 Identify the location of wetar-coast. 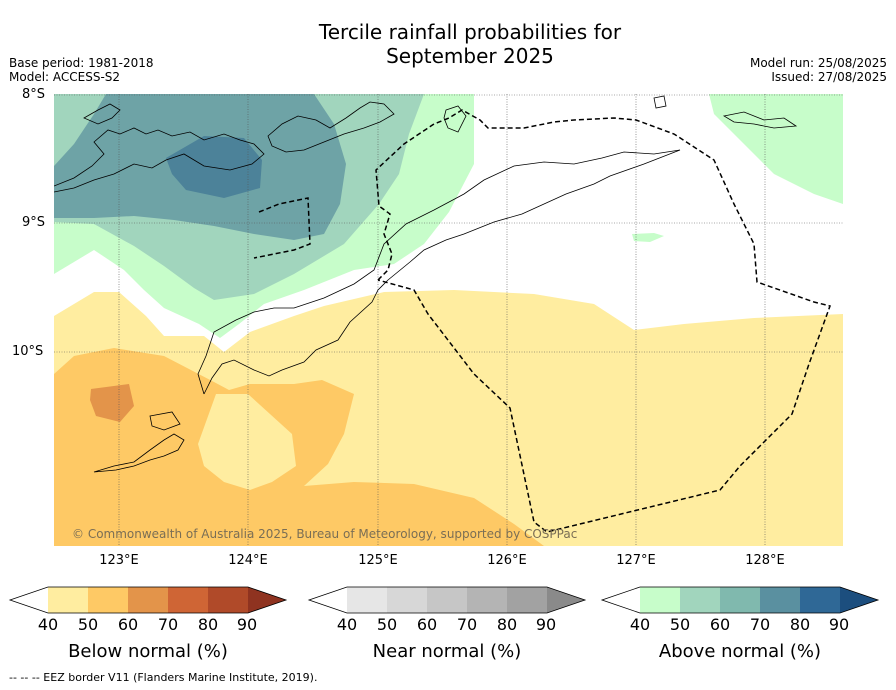
(331, 127).